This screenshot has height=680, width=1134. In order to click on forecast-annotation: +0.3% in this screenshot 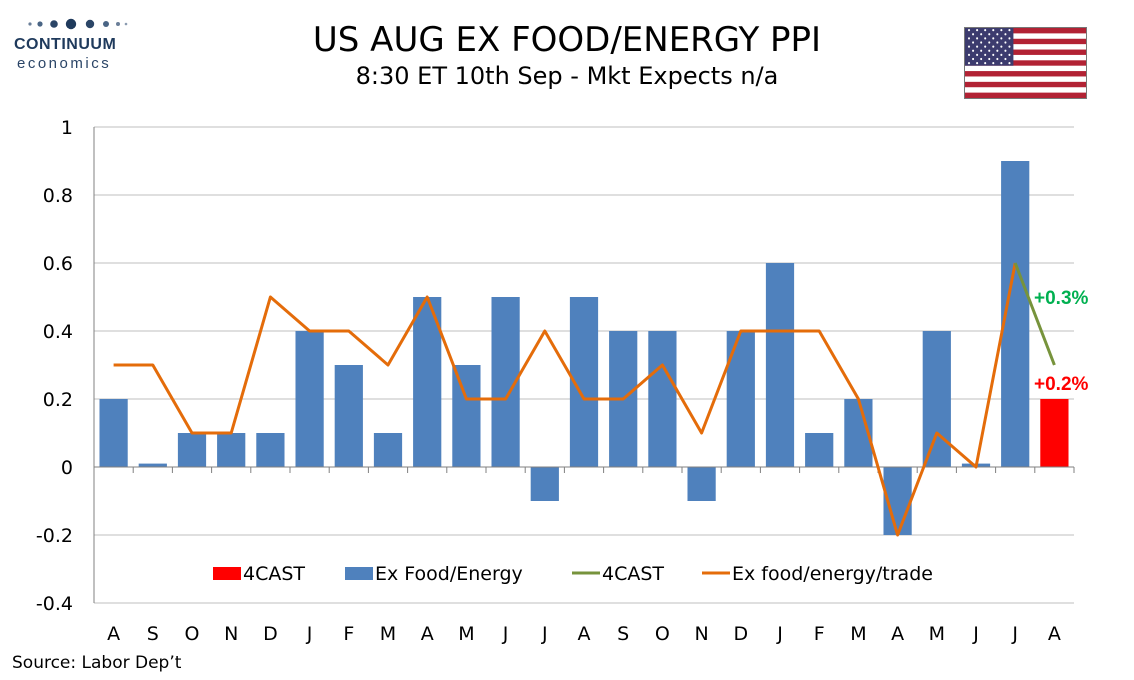, I will do `click(1061, 298)`.